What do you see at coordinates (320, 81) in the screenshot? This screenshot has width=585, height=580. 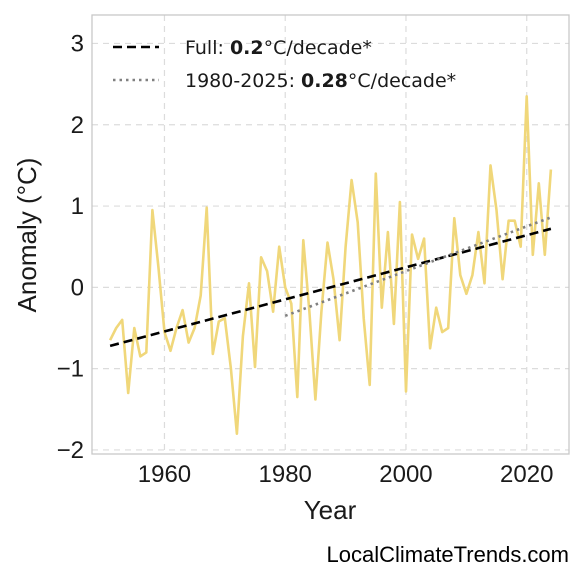 I see `legend-label-recent: 1980-2025: 0.28°C/decade*` at bounding box center [320, 81].